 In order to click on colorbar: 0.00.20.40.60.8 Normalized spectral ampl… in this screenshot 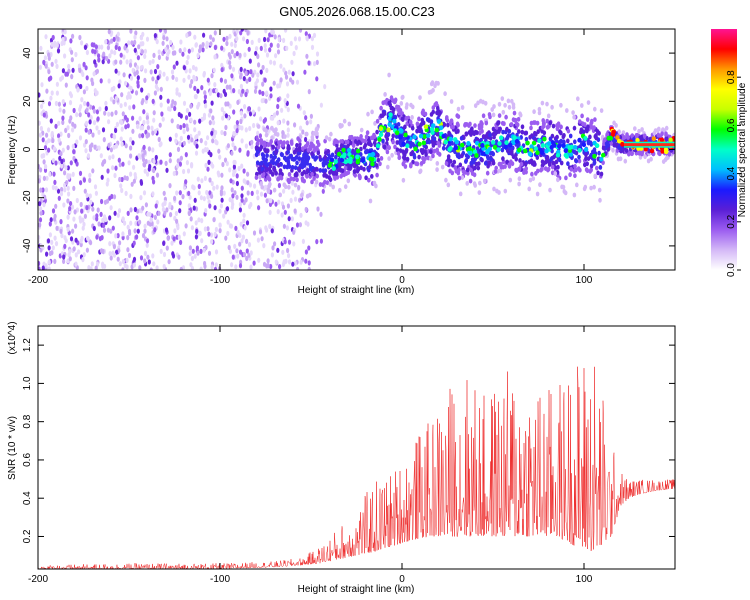, I will do `click(729, 153)`.